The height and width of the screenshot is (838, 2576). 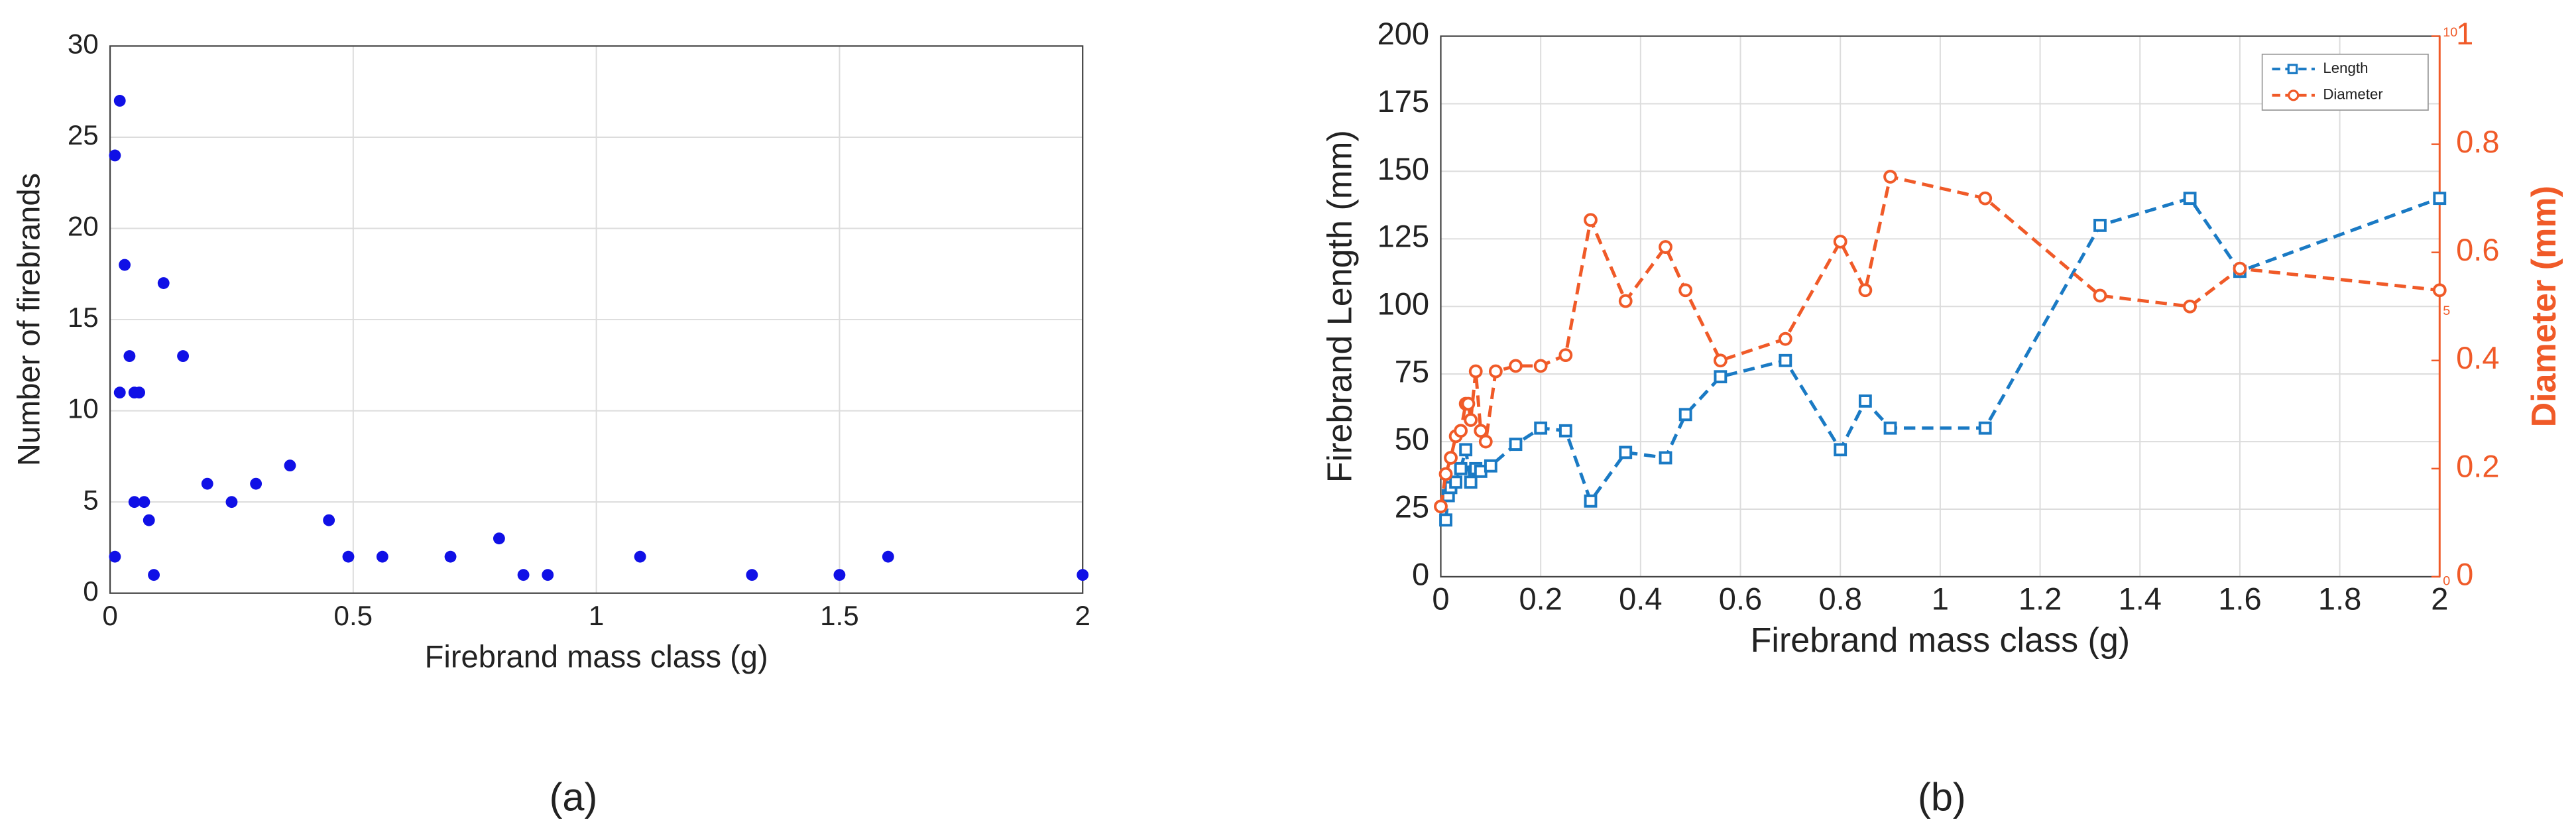 What do you see at coordinates (83, 317) in the screenshot?
I see `y-tick-label: 15` at bounding box center [83, 317].